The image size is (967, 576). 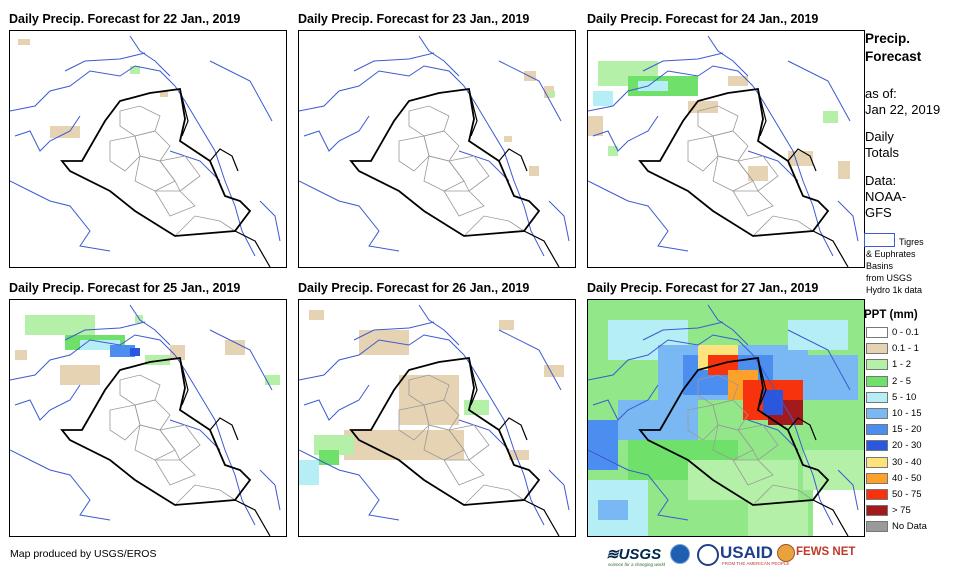 I want to click on basin-text-line3: Basins, so click(x=880, y=266).